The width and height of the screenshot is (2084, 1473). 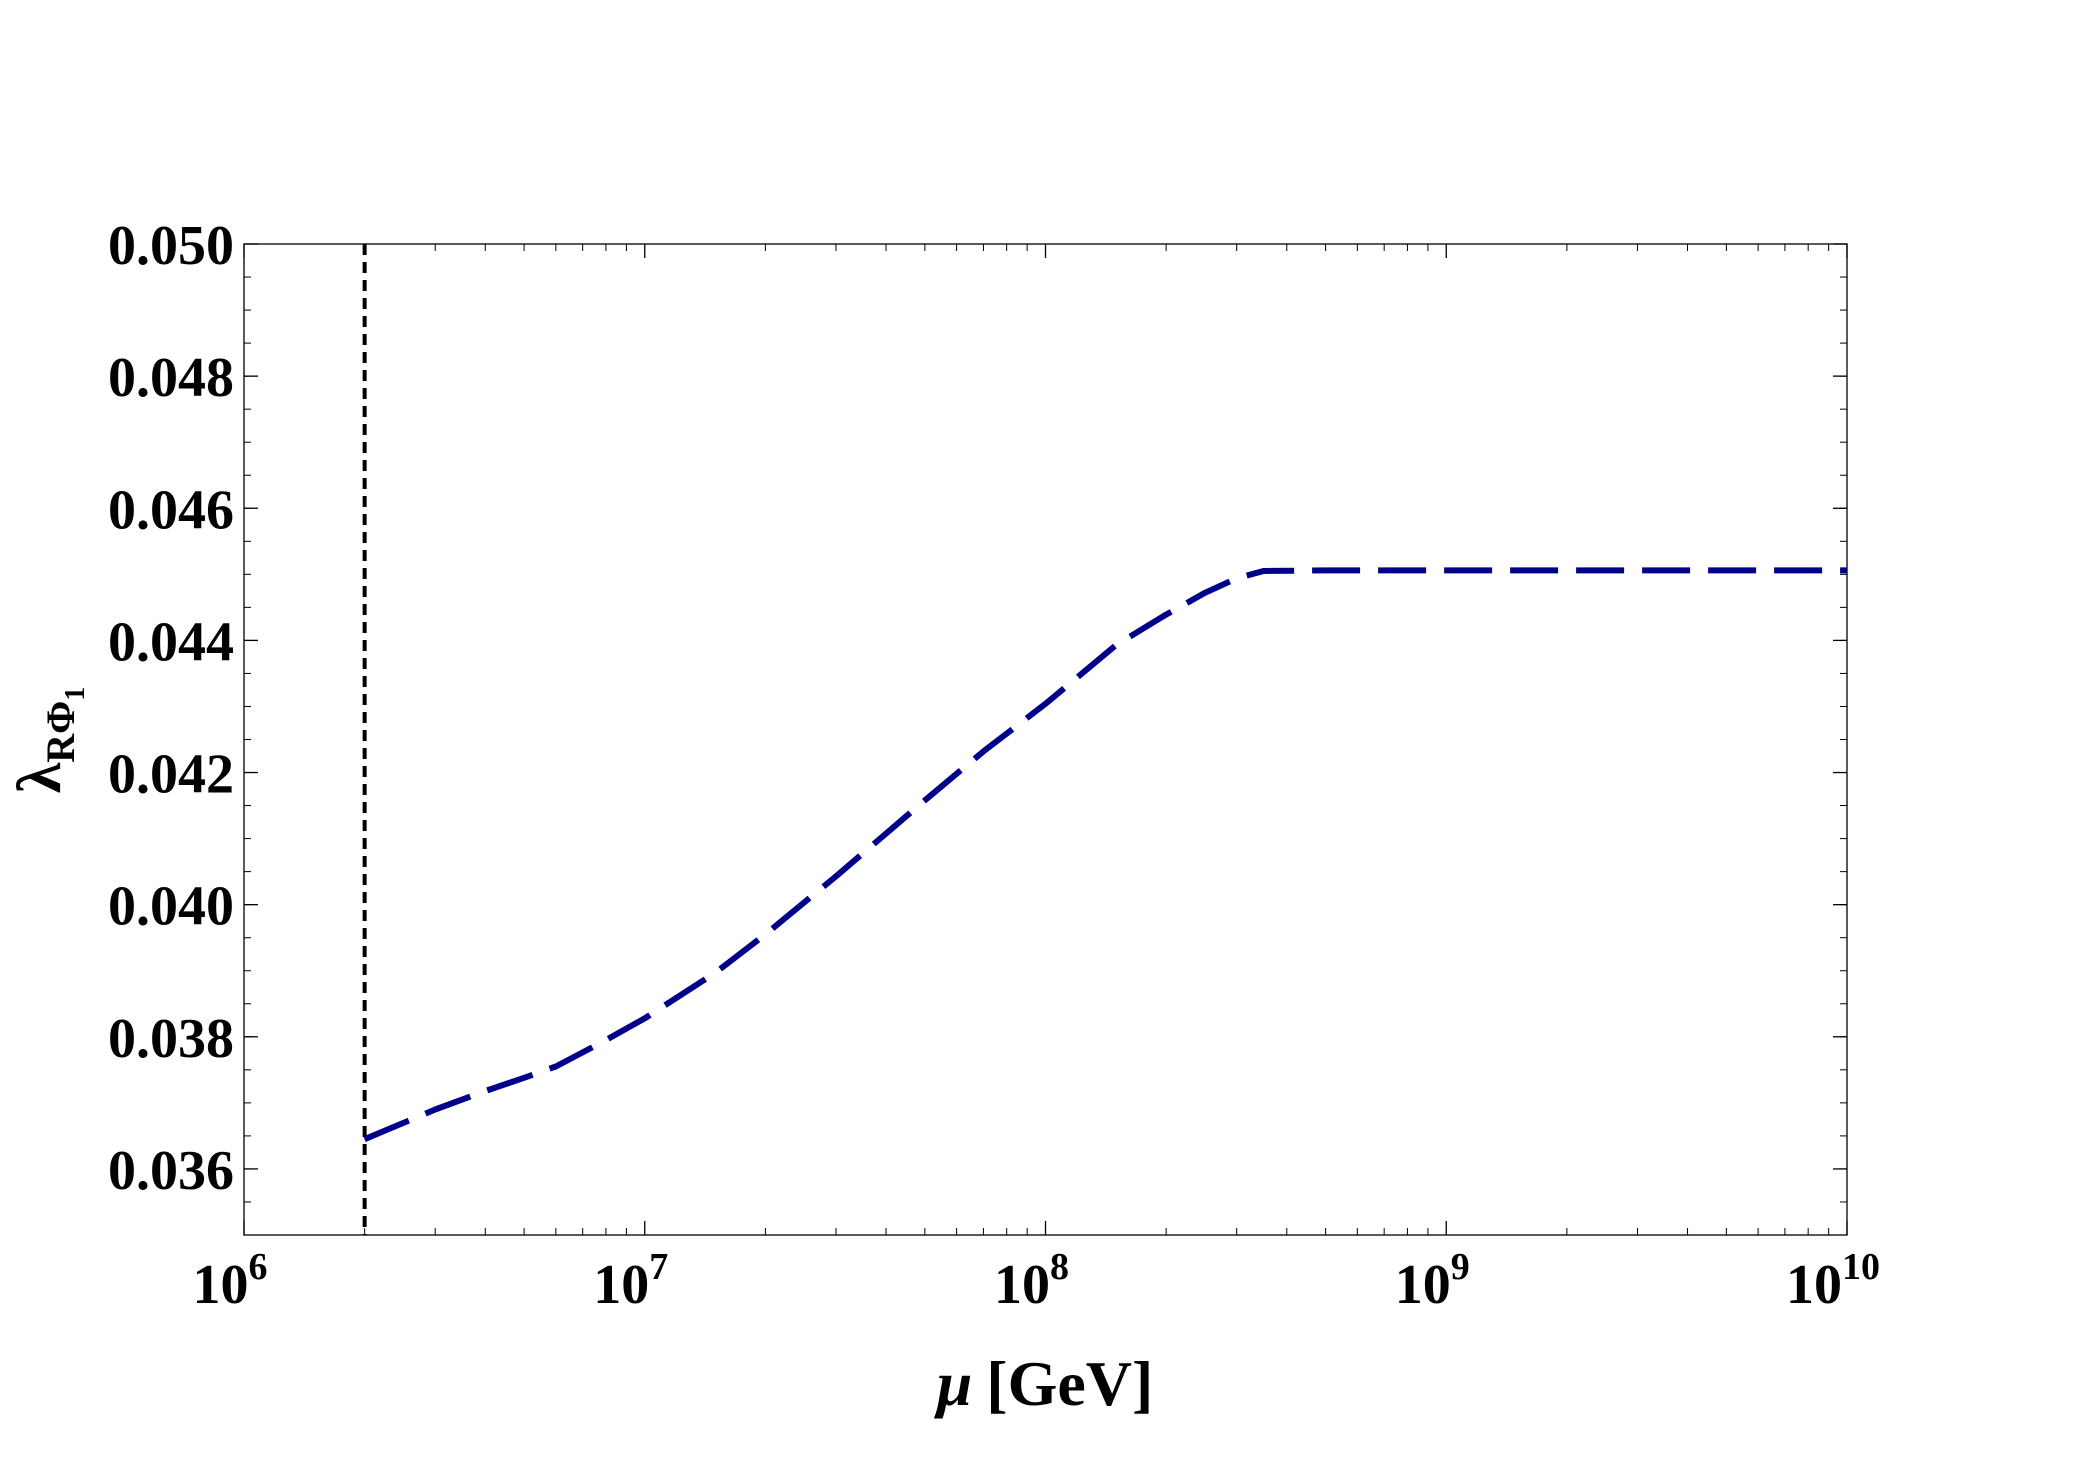 I want to click on y-tick-label: 0.040, so click(x=171, y=907).